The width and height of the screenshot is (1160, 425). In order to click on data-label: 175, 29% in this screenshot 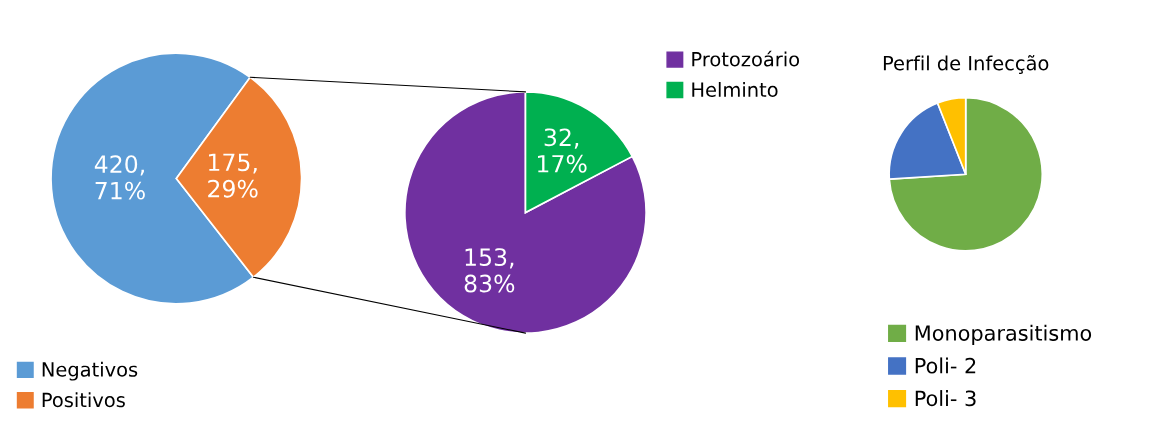, I will do `click(233, 175)`.